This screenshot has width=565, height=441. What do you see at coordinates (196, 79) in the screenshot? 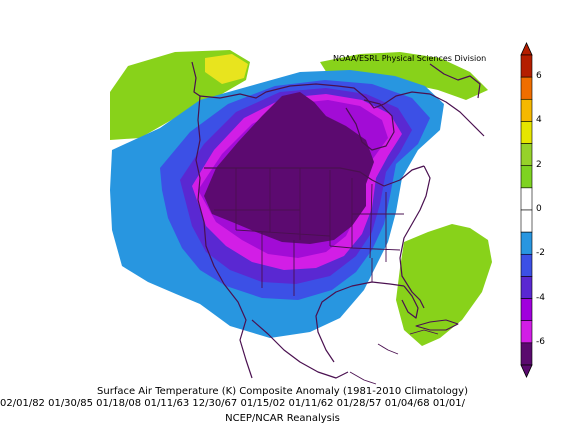
I see `alaska-coast` at bounding box center [196, 79].